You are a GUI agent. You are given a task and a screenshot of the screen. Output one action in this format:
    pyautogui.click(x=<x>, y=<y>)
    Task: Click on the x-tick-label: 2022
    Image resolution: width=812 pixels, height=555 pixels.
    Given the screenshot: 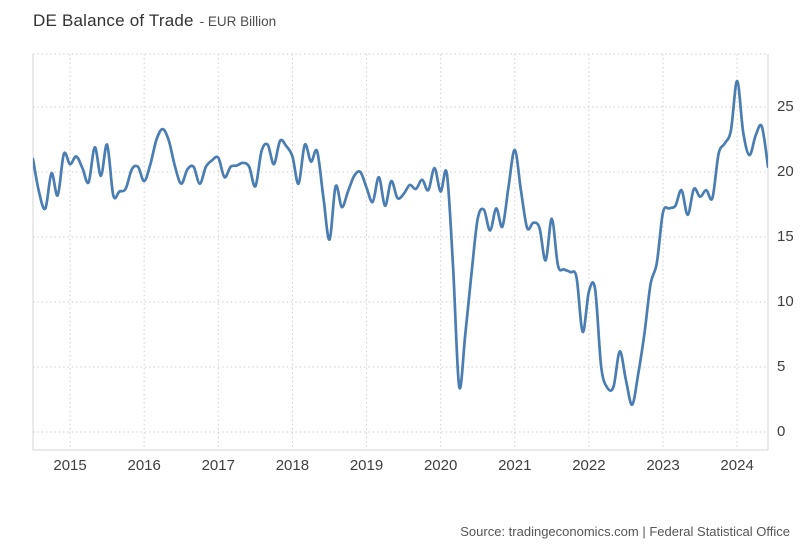 What is the action you would take?
    pyautogui.click(x=589, y=465)
    